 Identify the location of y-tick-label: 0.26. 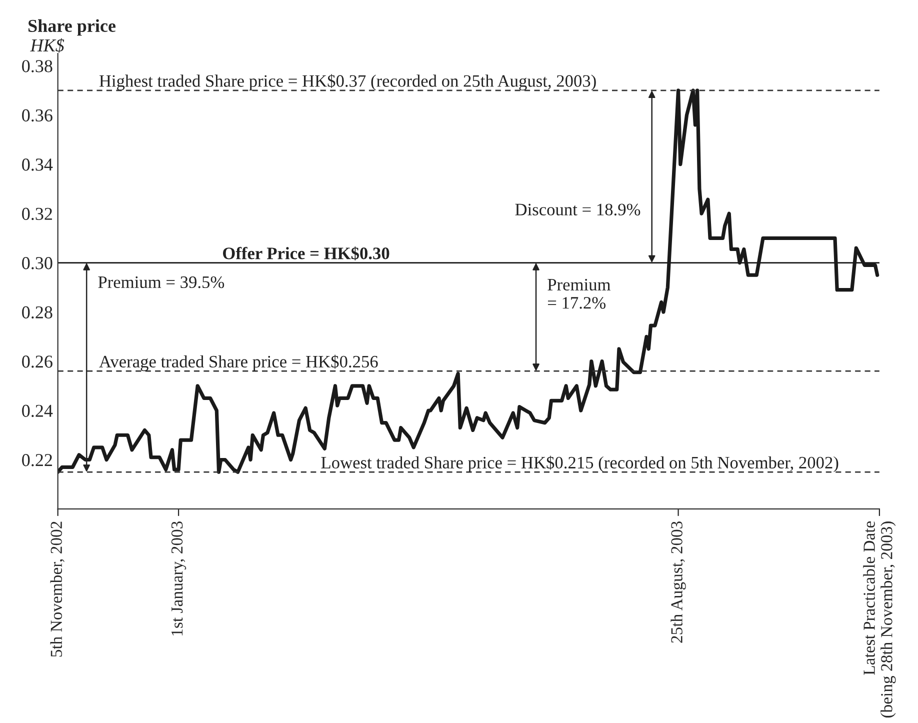
(37, 362).